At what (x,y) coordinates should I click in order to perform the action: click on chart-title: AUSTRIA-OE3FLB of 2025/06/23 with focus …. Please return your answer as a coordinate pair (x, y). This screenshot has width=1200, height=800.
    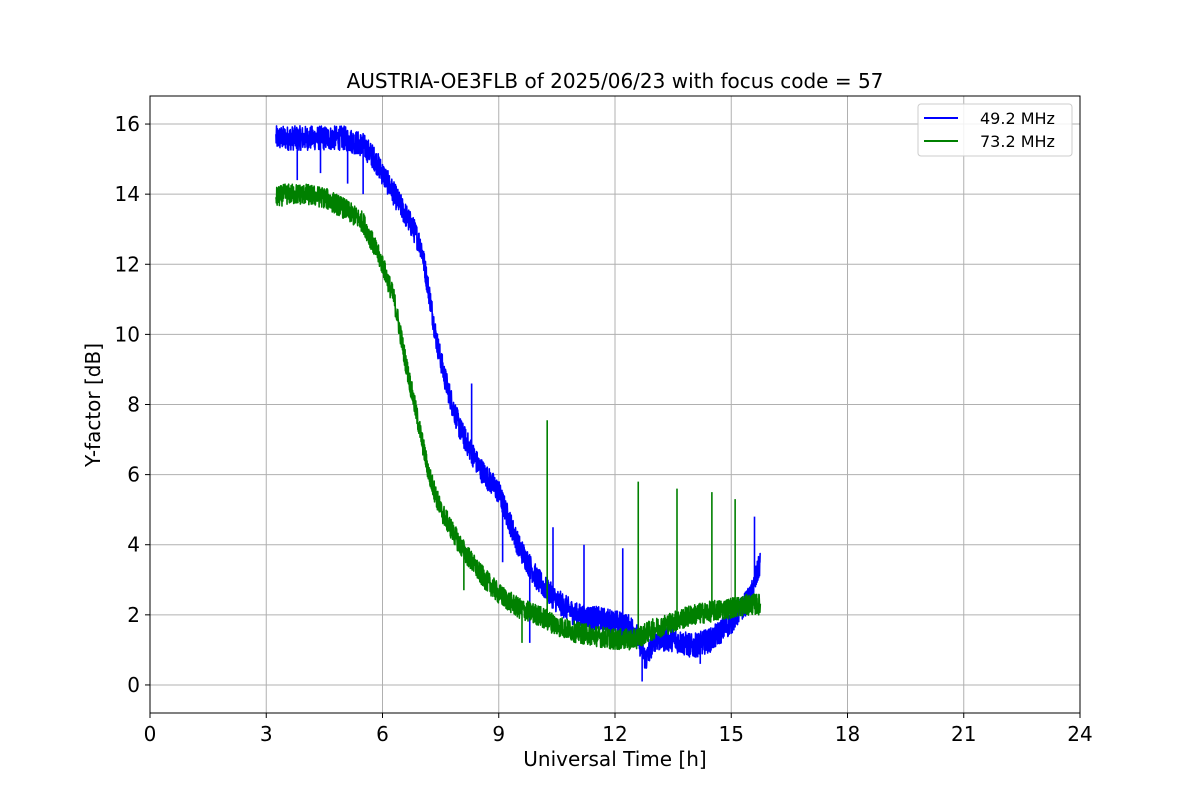
    Looking at the image, I should click on (615, 81).